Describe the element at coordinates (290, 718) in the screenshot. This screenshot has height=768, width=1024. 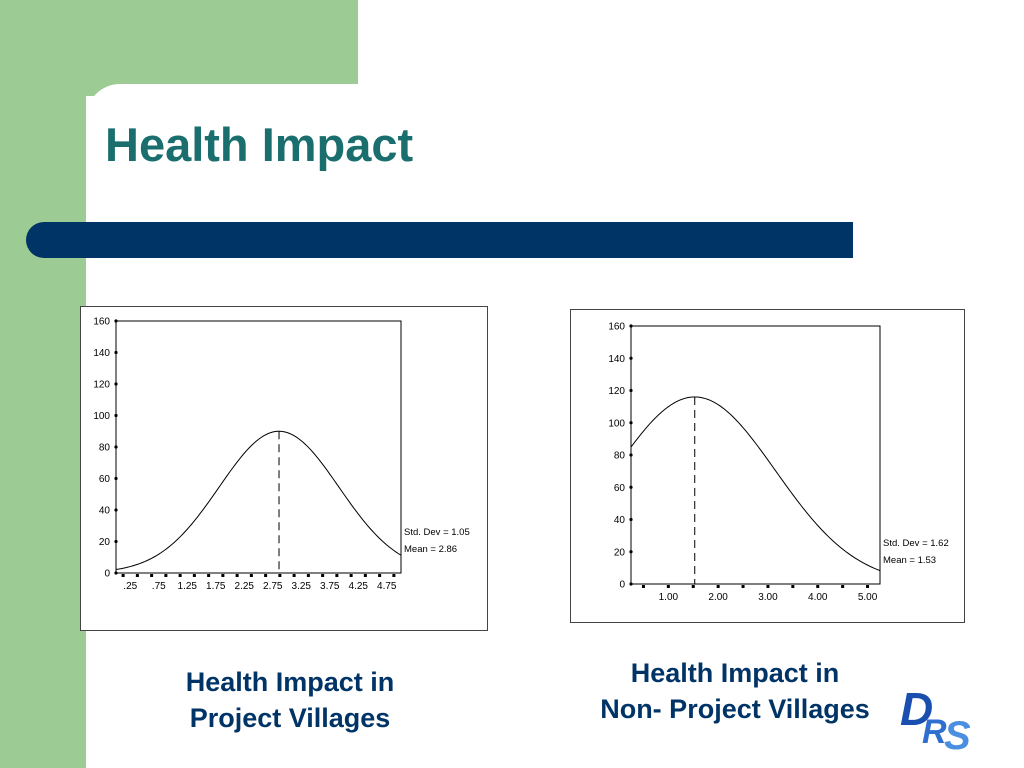
I see `caption-1-line-2: Project Villages` at that location.